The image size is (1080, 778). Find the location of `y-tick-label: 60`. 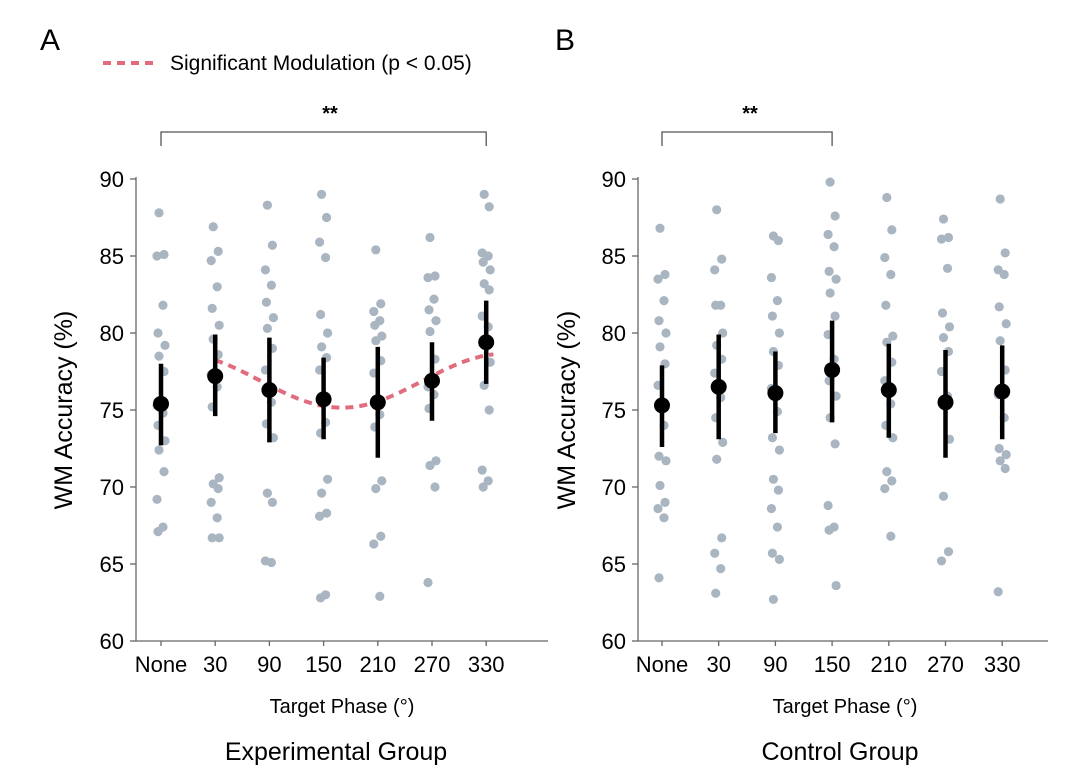

y-tick-label: 60 is located at coordinates (614, 641).